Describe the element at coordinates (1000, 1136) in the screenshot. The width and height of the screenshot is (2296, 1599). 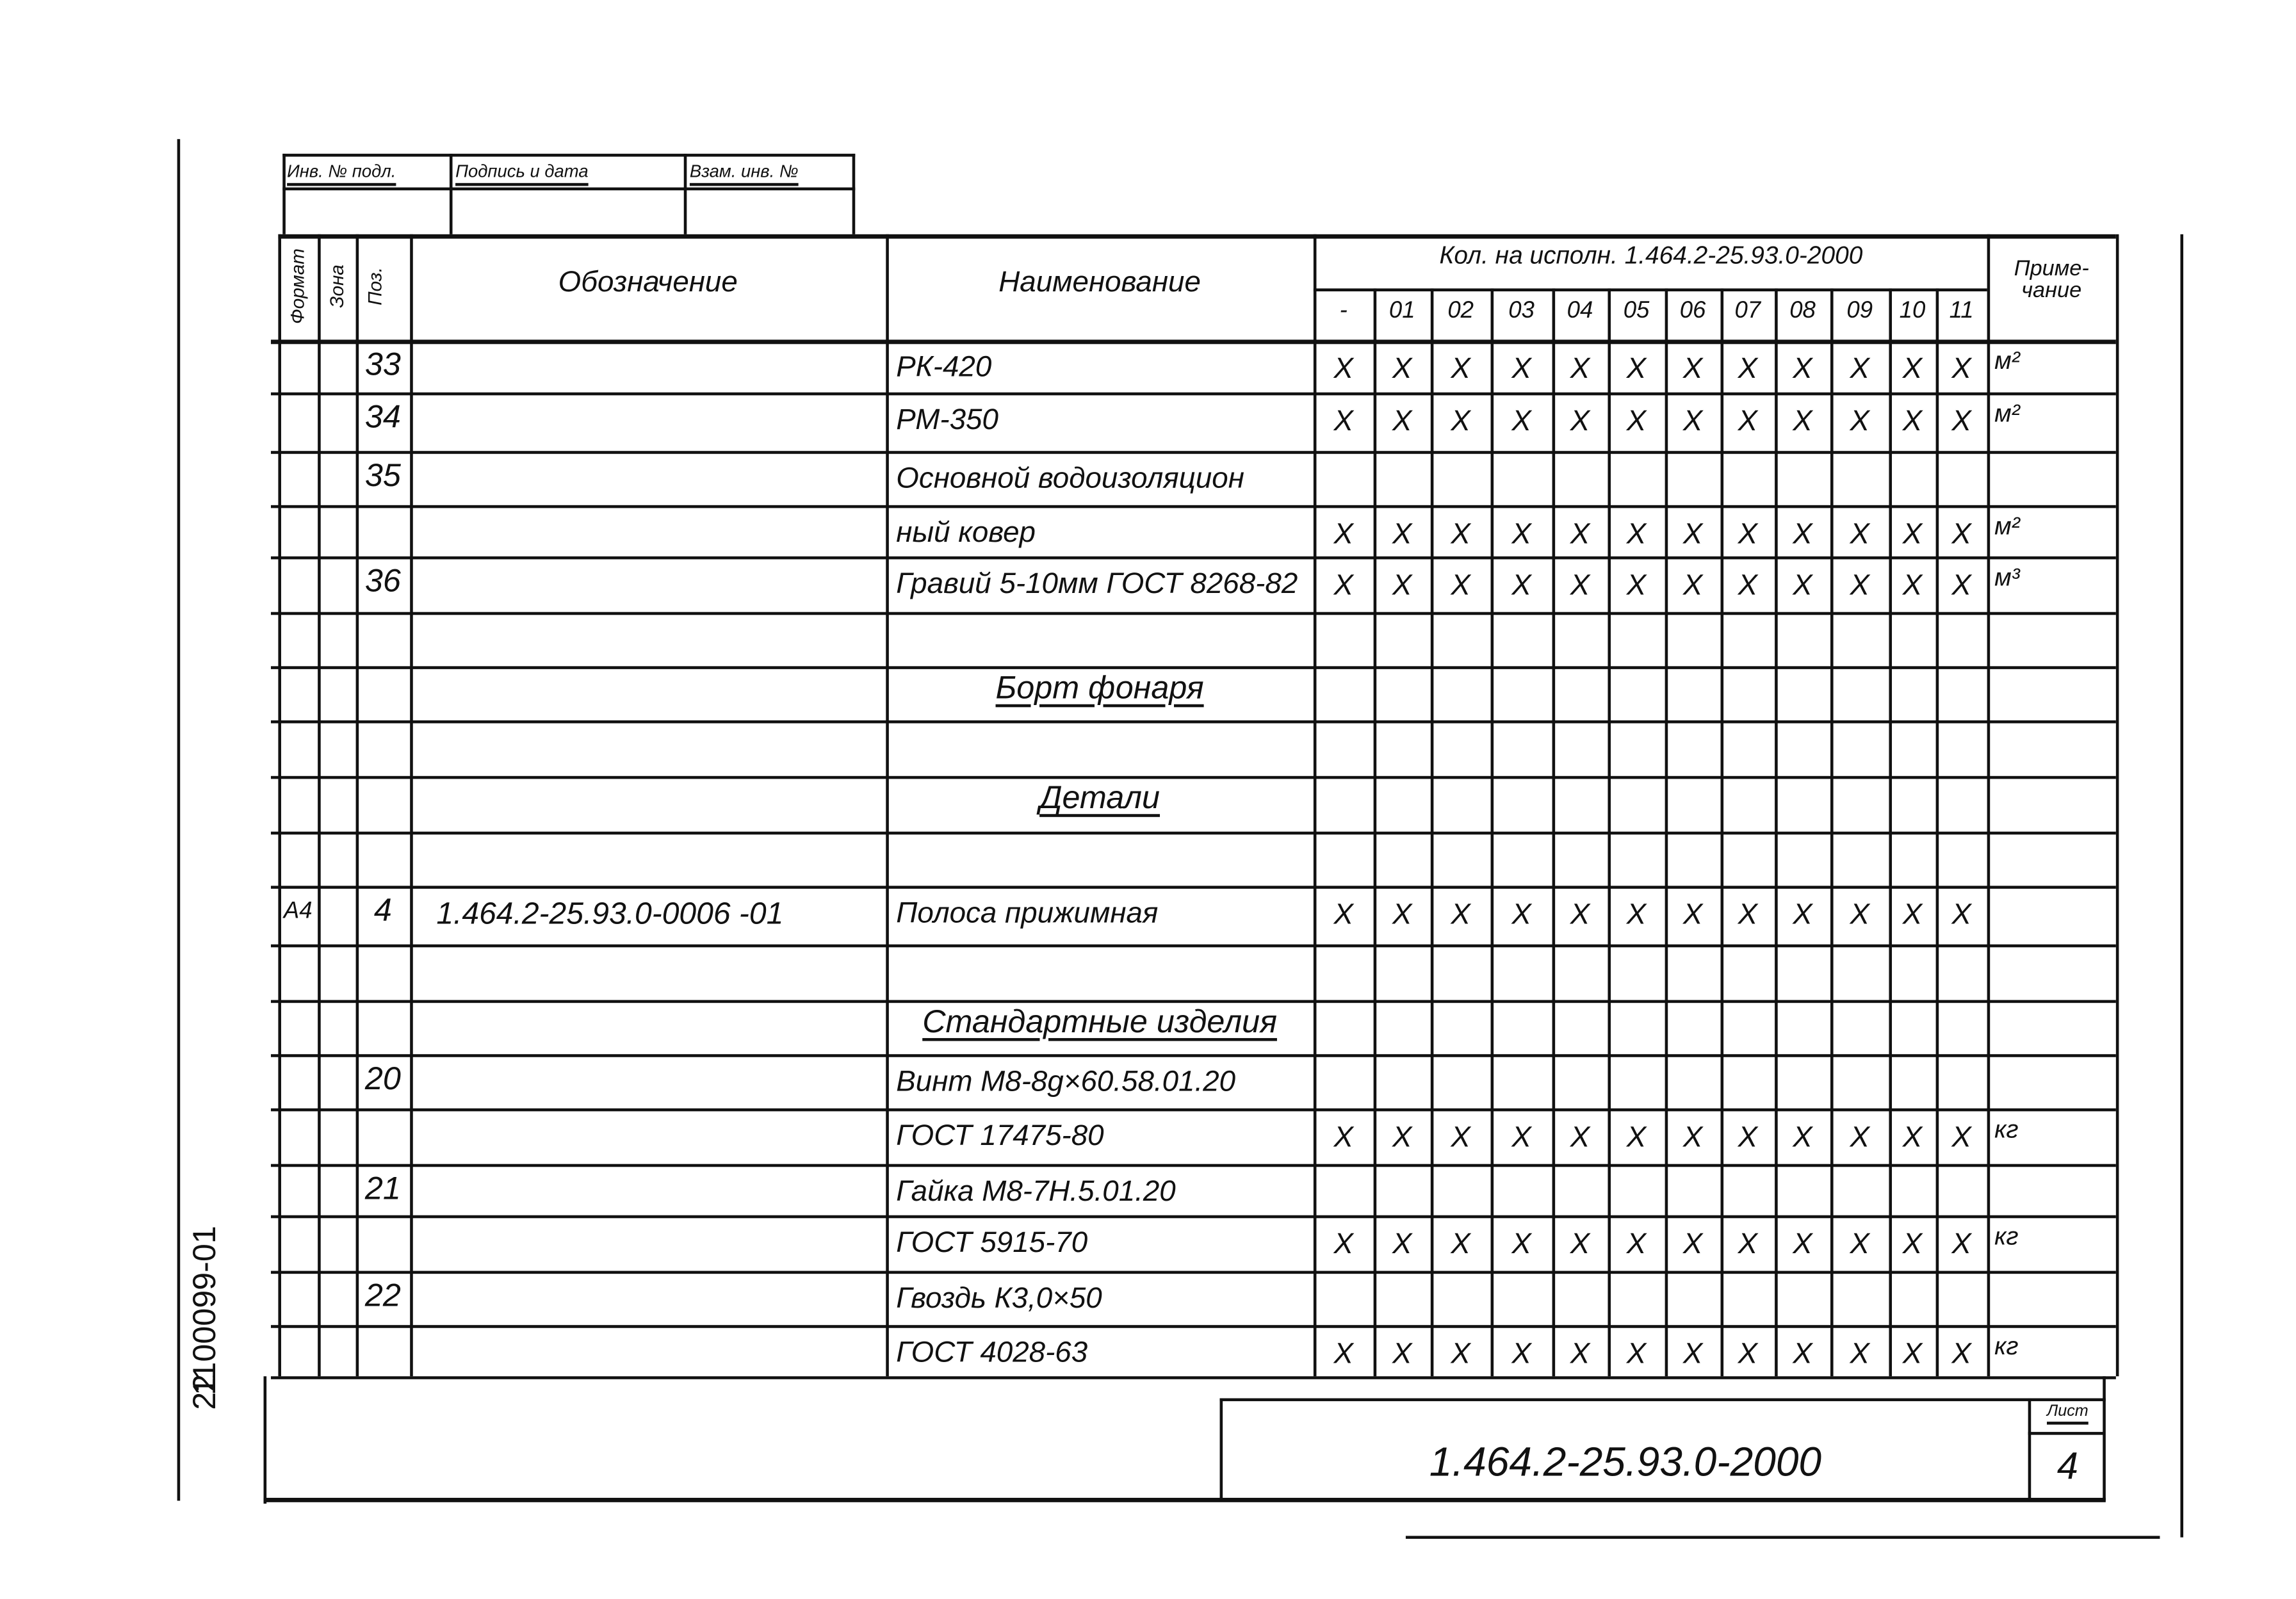
I see `row-name: ГОСТ 17475-80` at that location.